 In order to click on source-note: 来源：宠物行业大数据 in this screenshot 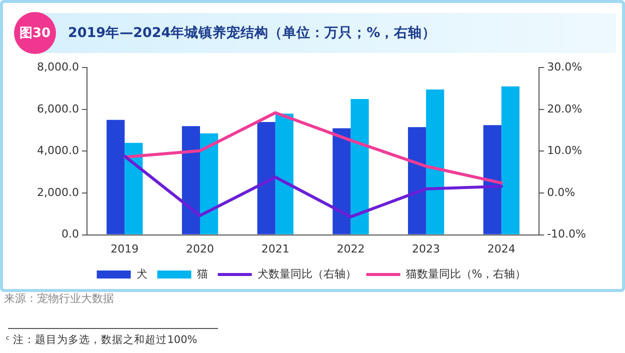, I will do `click(59, 298)`.